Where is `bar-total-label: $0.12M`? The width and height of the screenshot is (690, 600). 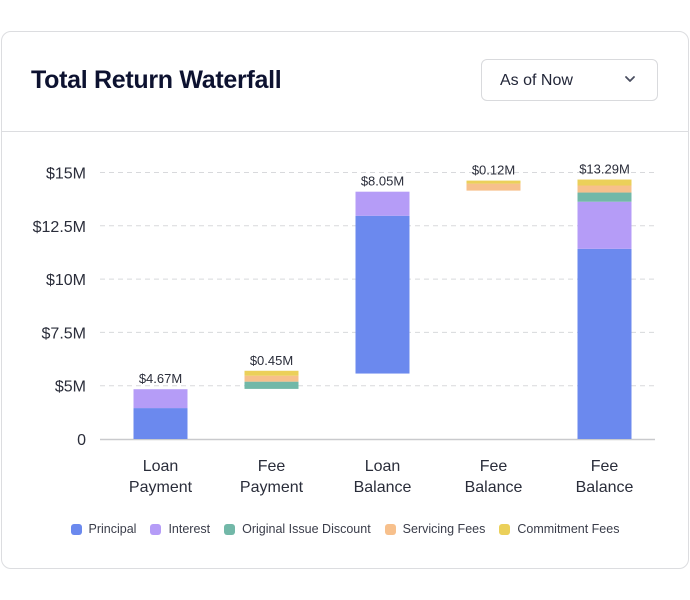 bar-total-label: $0.12M is located at coordinates (493, 170).